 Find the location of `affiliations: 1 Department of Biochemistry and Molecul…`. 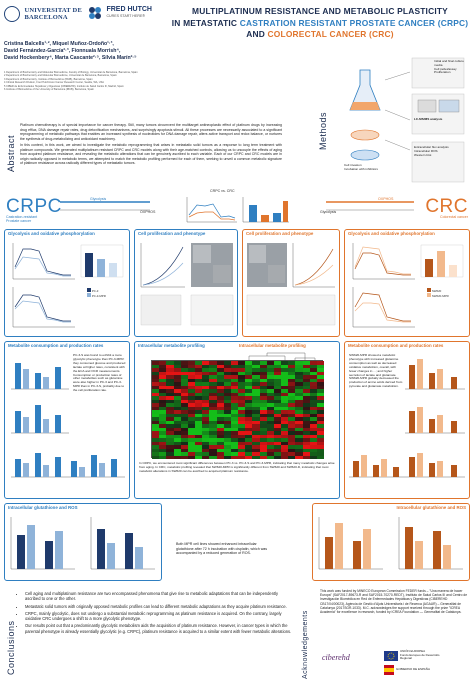

affiliations: 1 Department of Biochemistry and Molecul… is located at coordinates (124, 81).